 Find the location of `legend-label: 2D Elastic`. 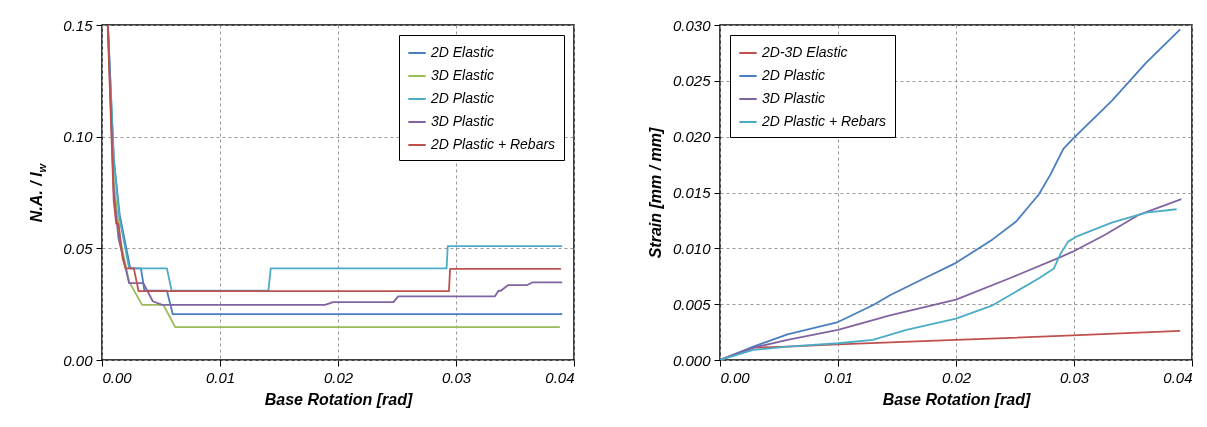

legend-label: 2D Elastic is located at coordinates (462, 52).